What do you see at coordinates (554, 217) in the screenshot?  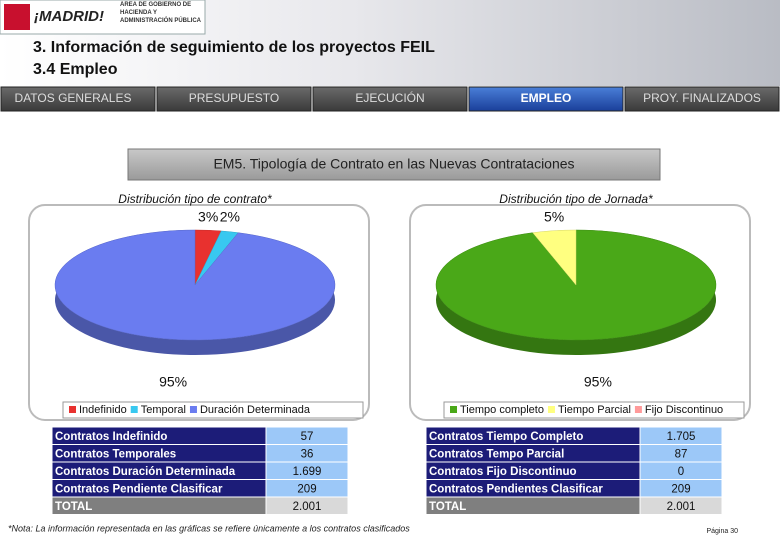 I see `data-label: 5%` at bounding box center [554, 217].